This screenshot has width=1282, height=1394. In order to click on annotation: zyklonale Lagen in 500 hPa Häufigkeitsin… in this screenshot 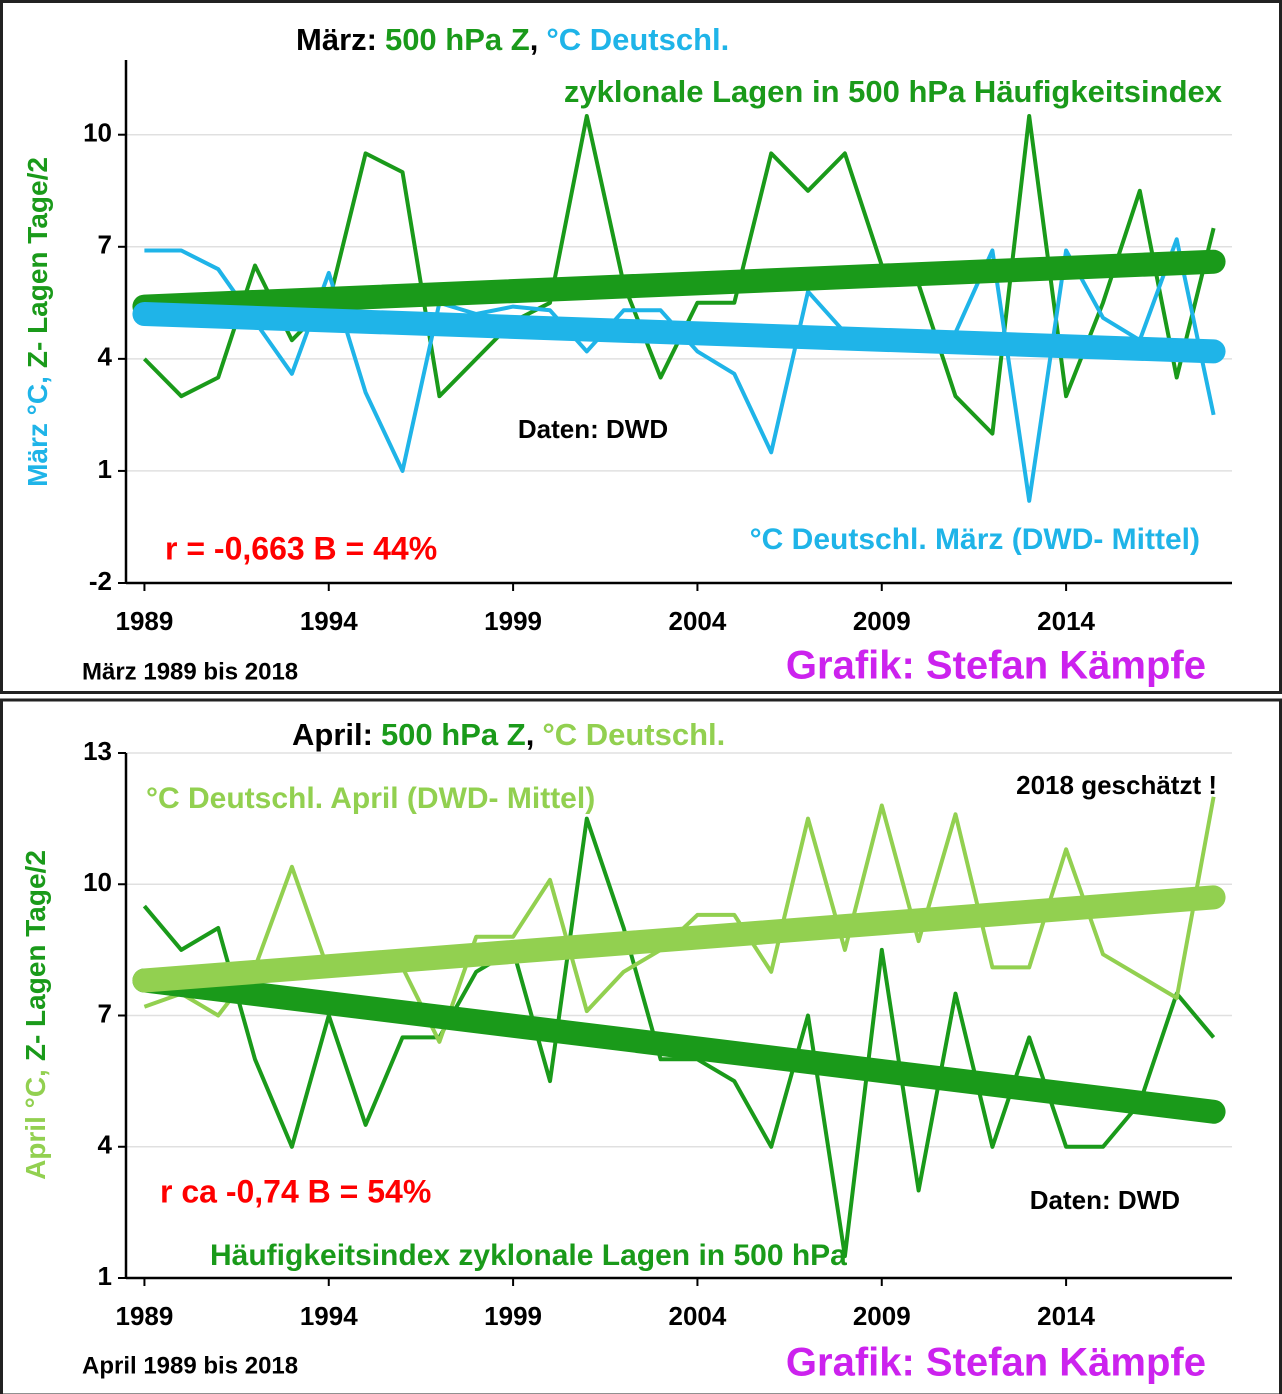, I will do `click(893, 91)`.